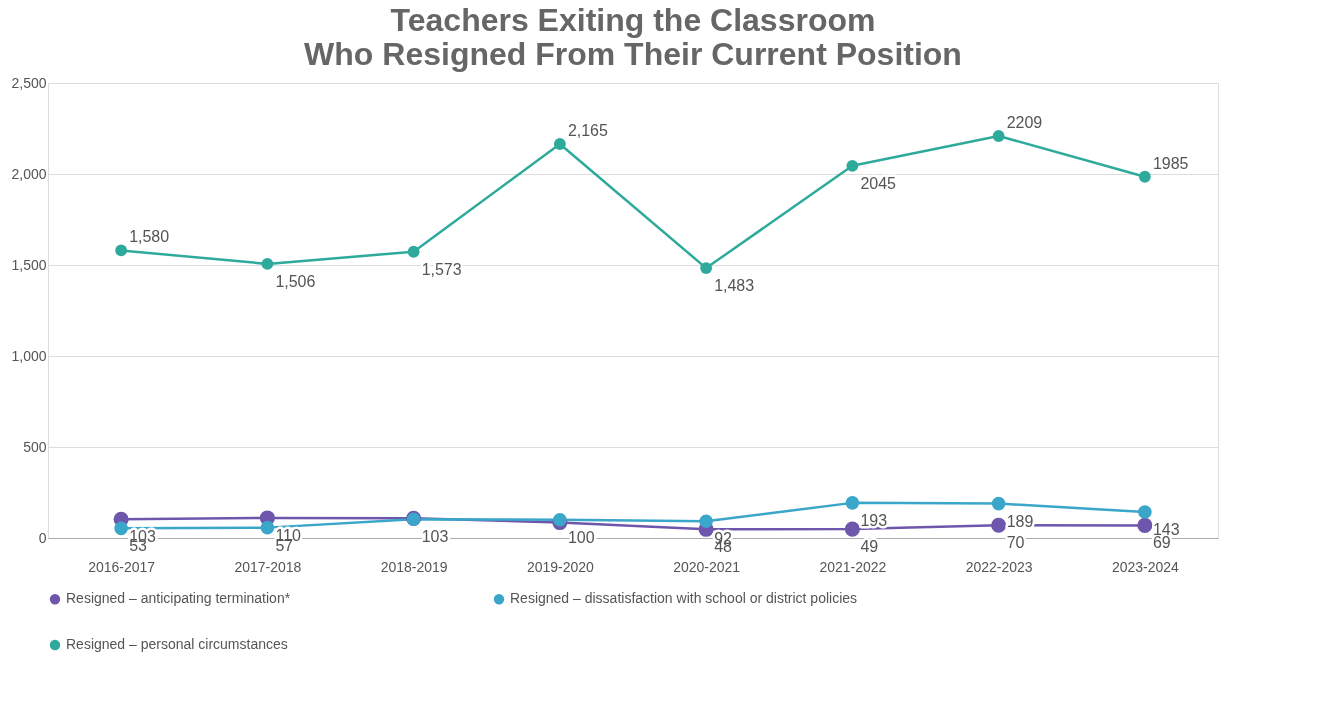 Image resolution: width=1330 pixels, height=721 pixels. I want to click on data-label: 193, so click(874, 520).